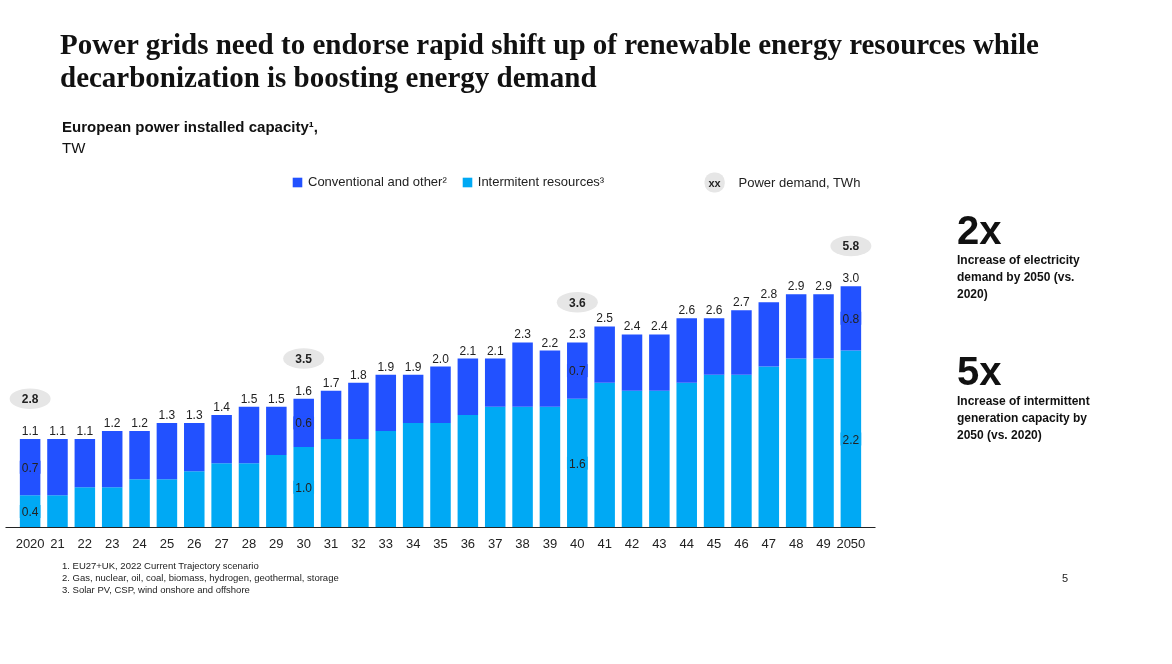 This screenshot has height=664, width=1172. Describe the element at coordinates (851, 318) in the screenshot. I see `data-label: 0.8` at that location.